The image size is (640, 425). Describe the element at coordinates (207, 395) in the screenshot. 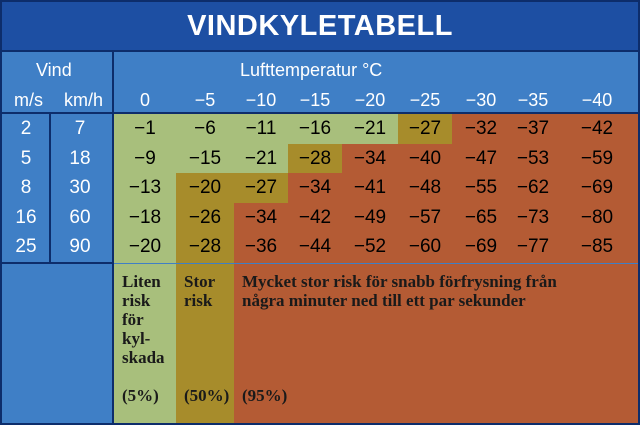

I see `legend-high-risk-percentage: (50%)` at that location.